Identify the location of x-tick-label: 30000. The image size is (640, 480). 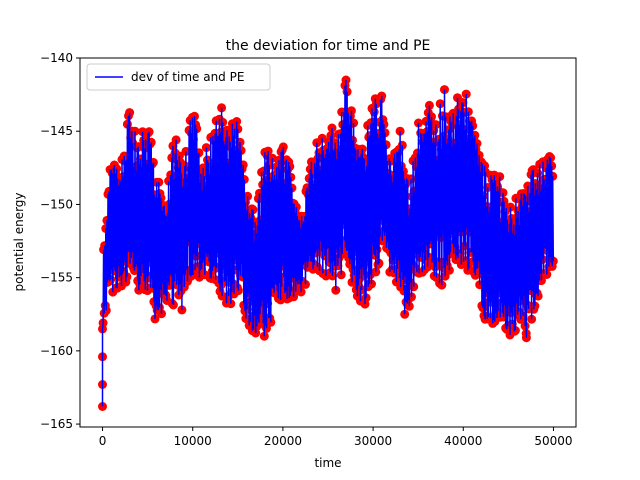
(373, 441).